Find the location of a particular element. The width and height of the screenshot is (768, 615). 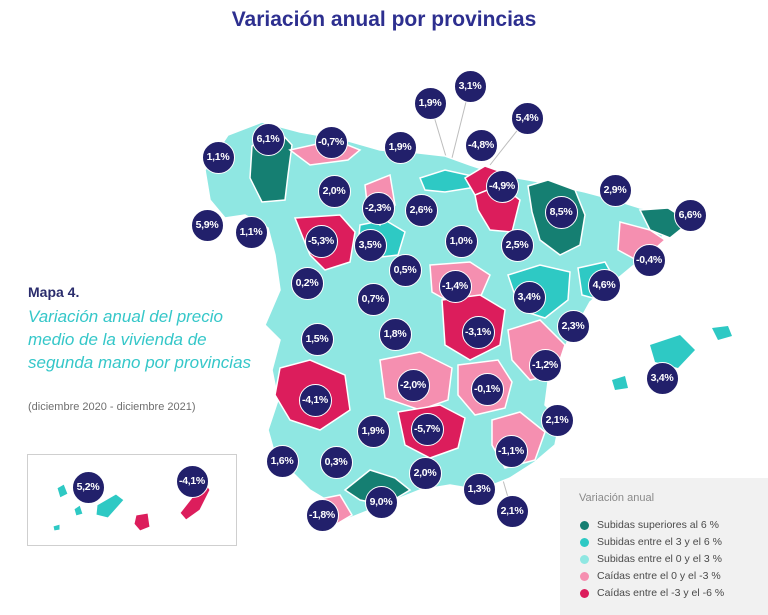

province-badge: -0,7% is located at coordinates (331, 142).